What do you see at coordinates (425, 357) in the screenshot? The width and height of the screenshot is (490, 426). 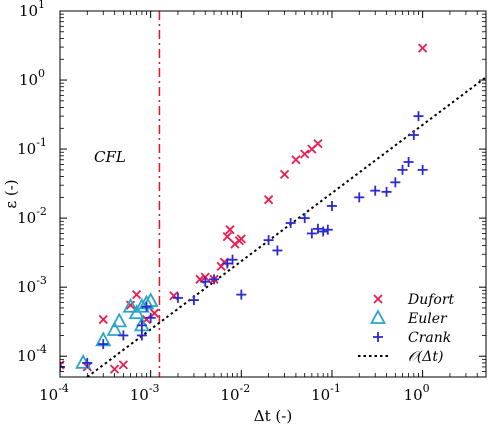 I see `legend-label: 𝒪(Δt)` at bounding box center [425, 357].